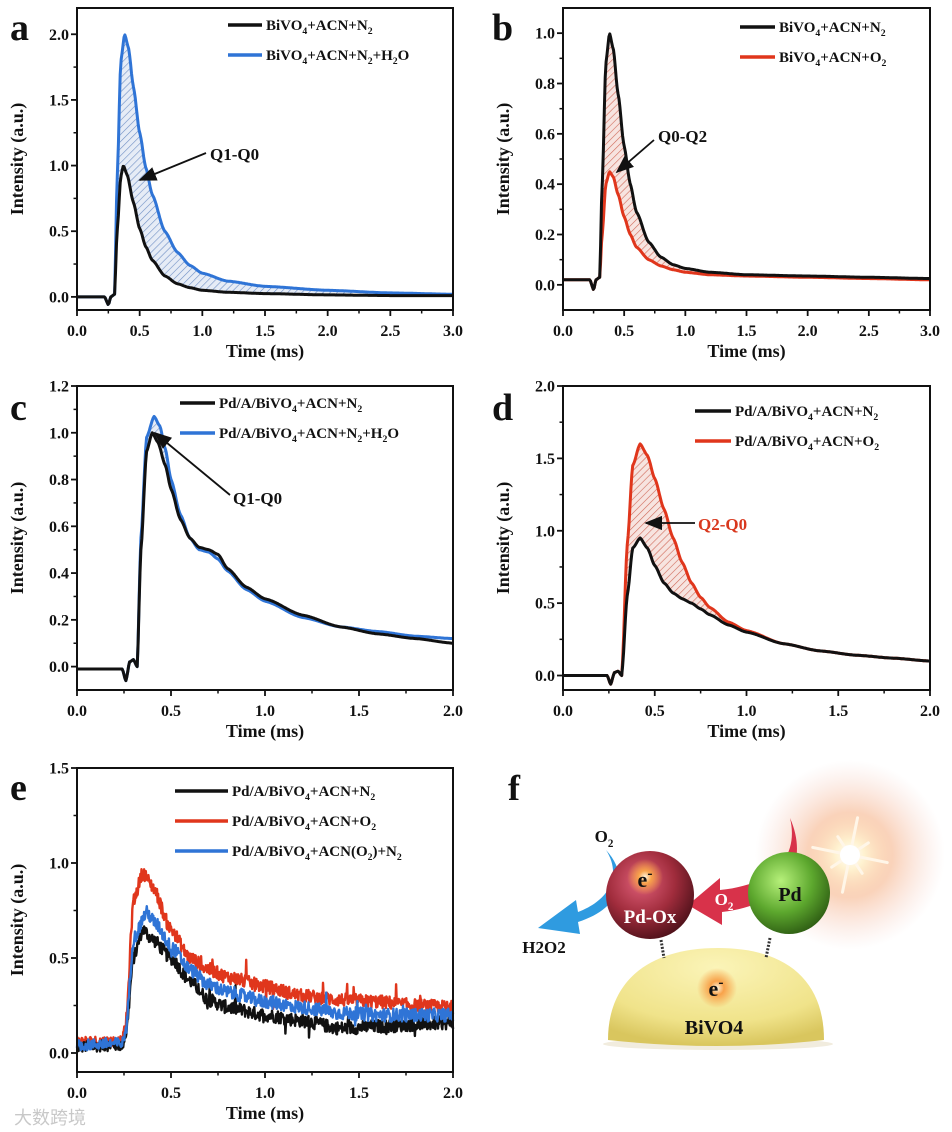 The image size is (952, 1132). Describe the element at coordinates (18, 788) in the screenshot. I see `panel-label: e` at that location.